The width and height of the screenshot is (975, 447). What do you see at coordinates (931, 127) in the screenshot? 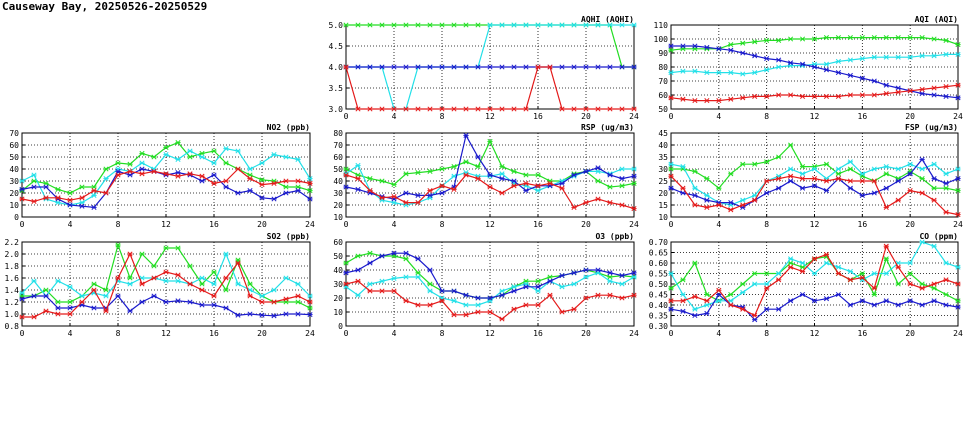
I see `chart-title: FSP (ug/m3)` at bounding box center [931, 127].